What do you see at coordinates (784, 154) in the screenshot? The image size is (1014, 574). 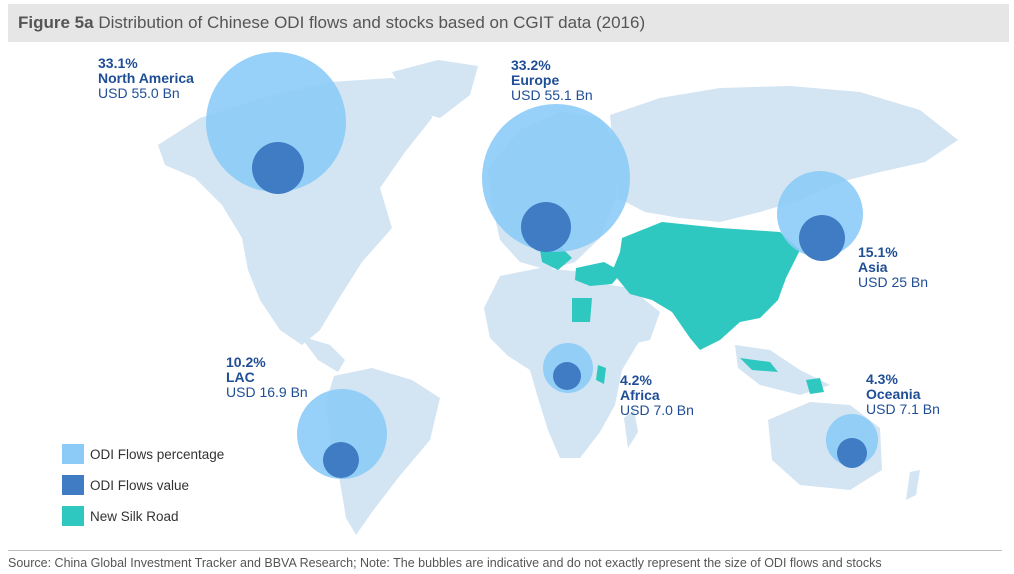 I see `land-russia` at bounding box center [784, 154].